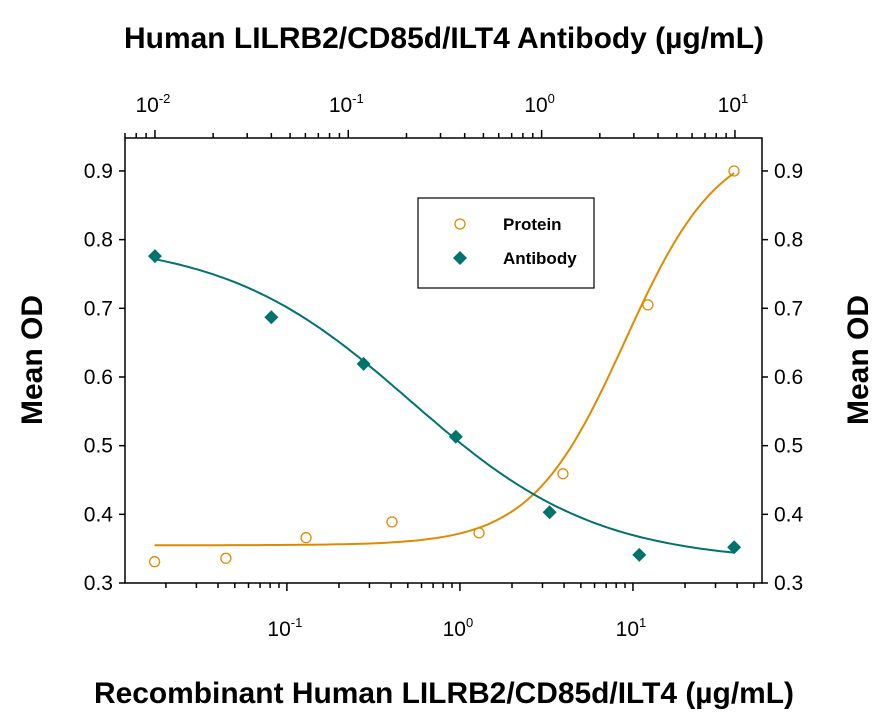 The image size is (888, 722). I want to click on top-axis-title: Human LILRB2/CD85d/ILT4 Antibody (µg/mL), so click(444, 38).